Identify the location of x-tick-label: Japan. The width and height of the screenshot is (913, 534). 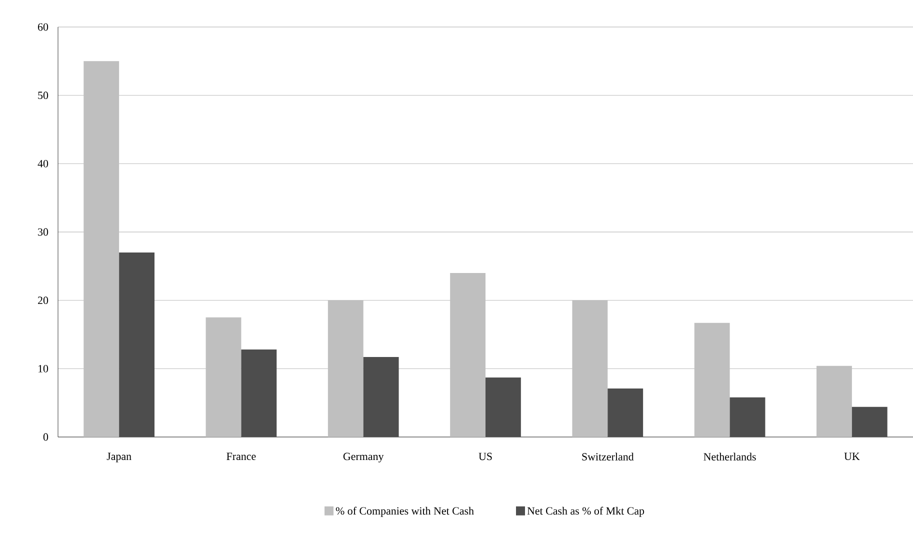
(119, 457).